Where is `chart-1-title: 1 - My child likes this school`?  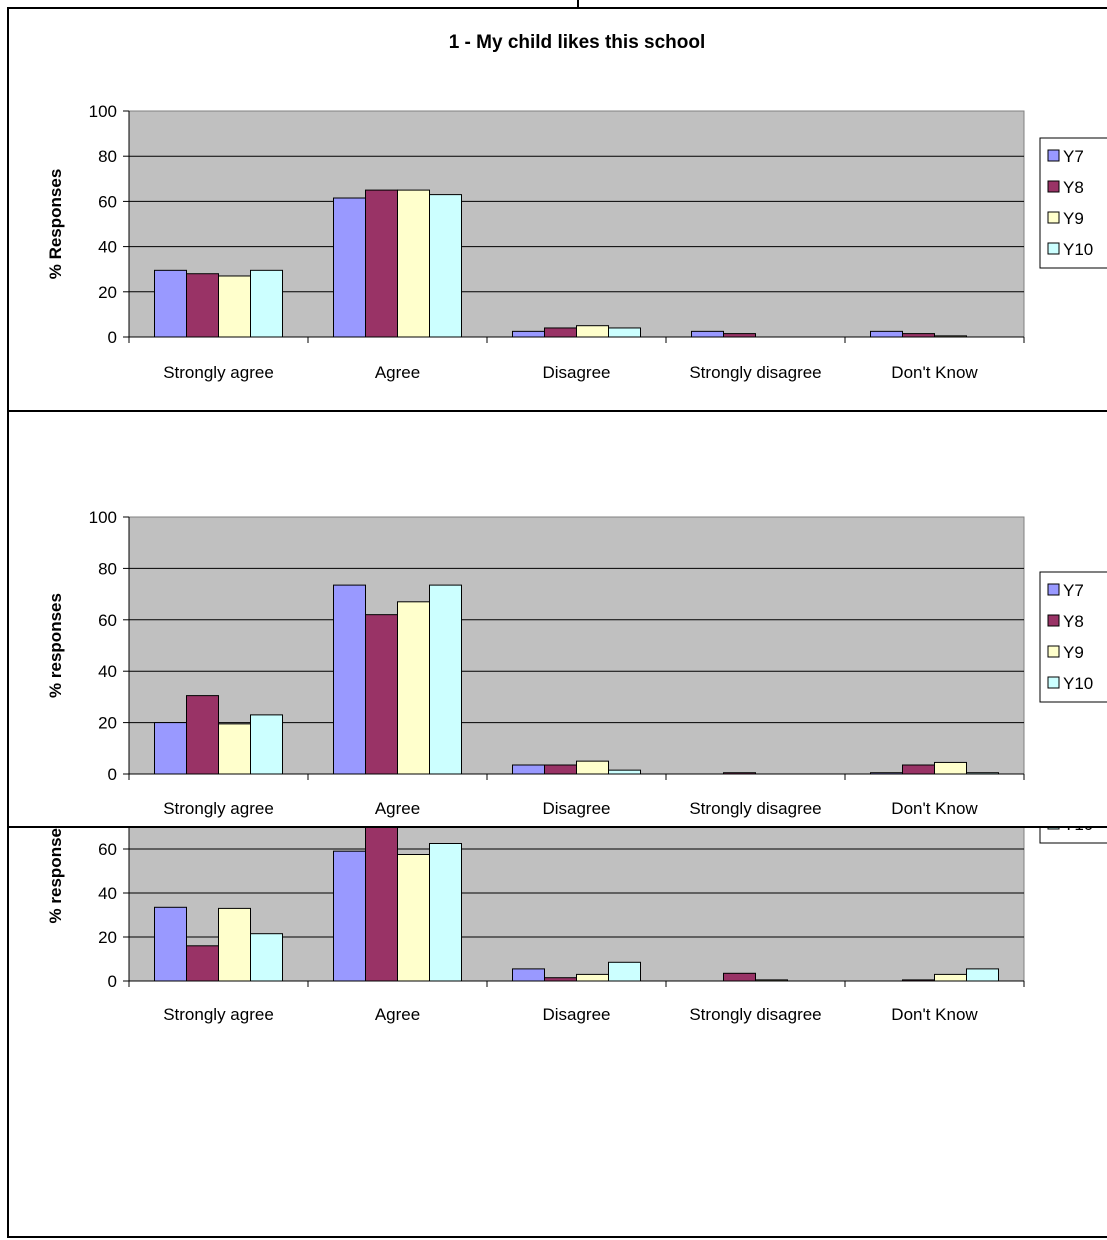
chart-1-title: 1 - My child likes this school is located at coordinates (577, 42).